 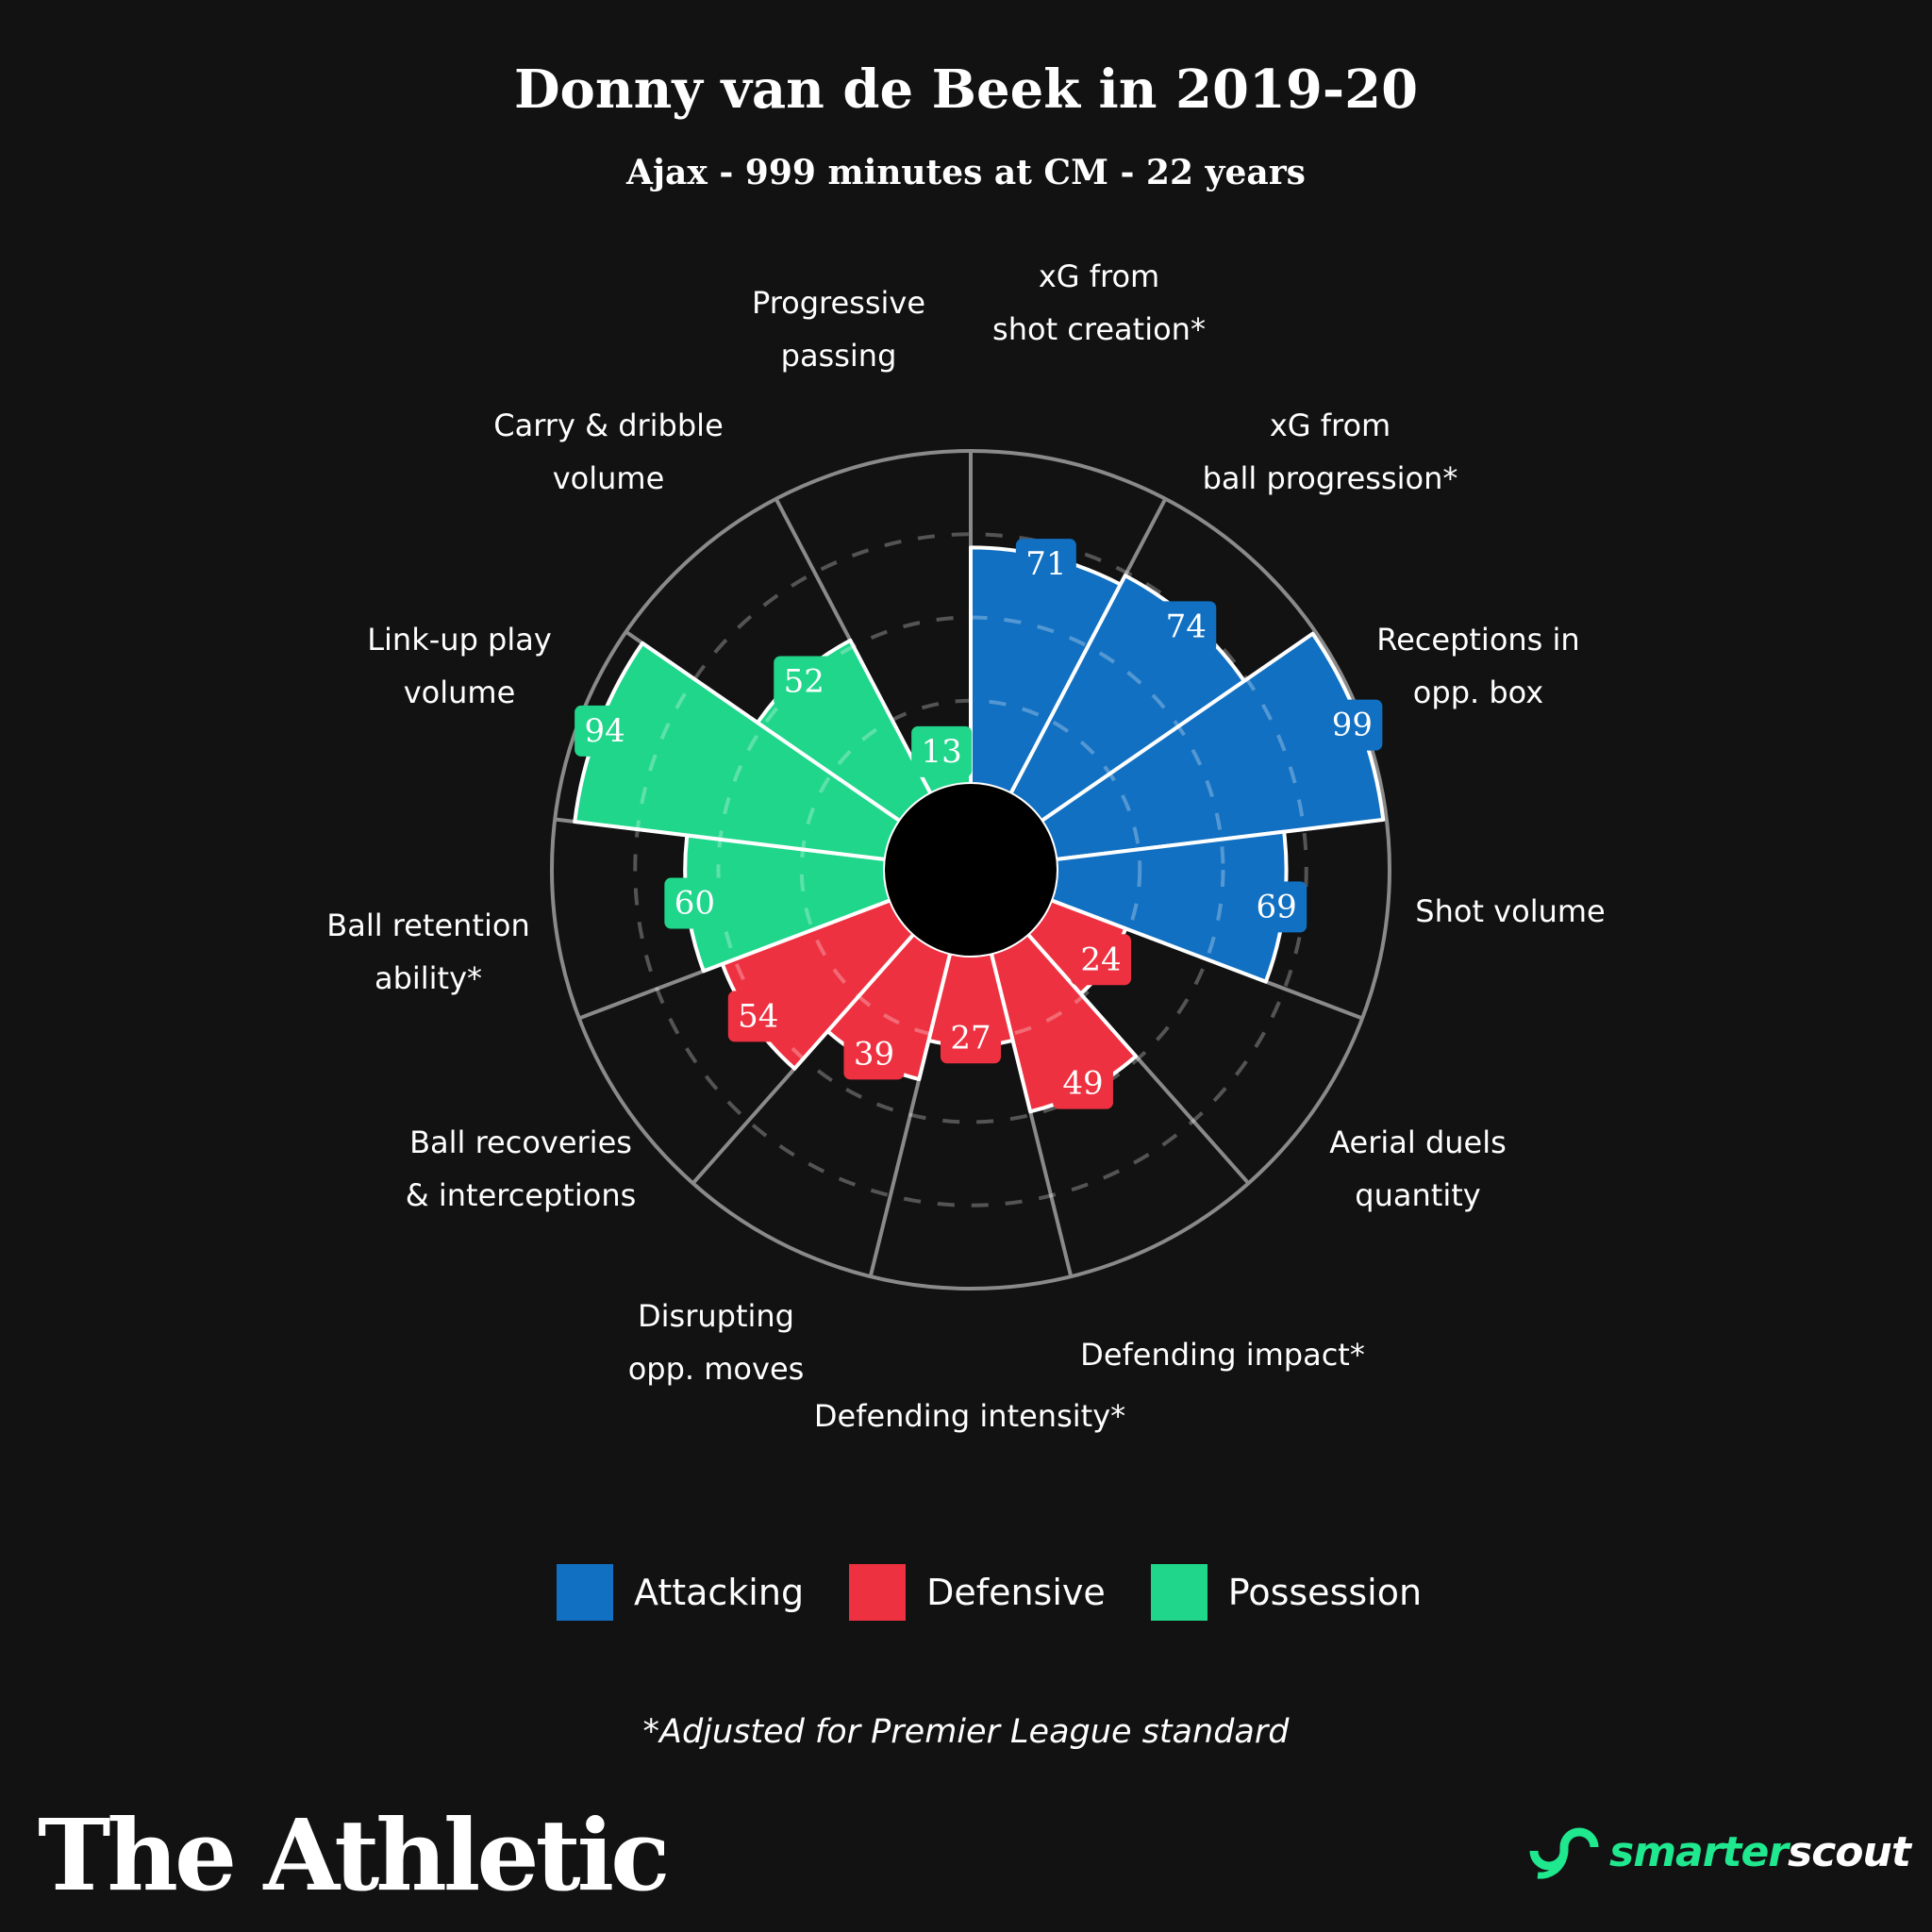 I want to click on value-label: 99, so click(x=1353, y=725).